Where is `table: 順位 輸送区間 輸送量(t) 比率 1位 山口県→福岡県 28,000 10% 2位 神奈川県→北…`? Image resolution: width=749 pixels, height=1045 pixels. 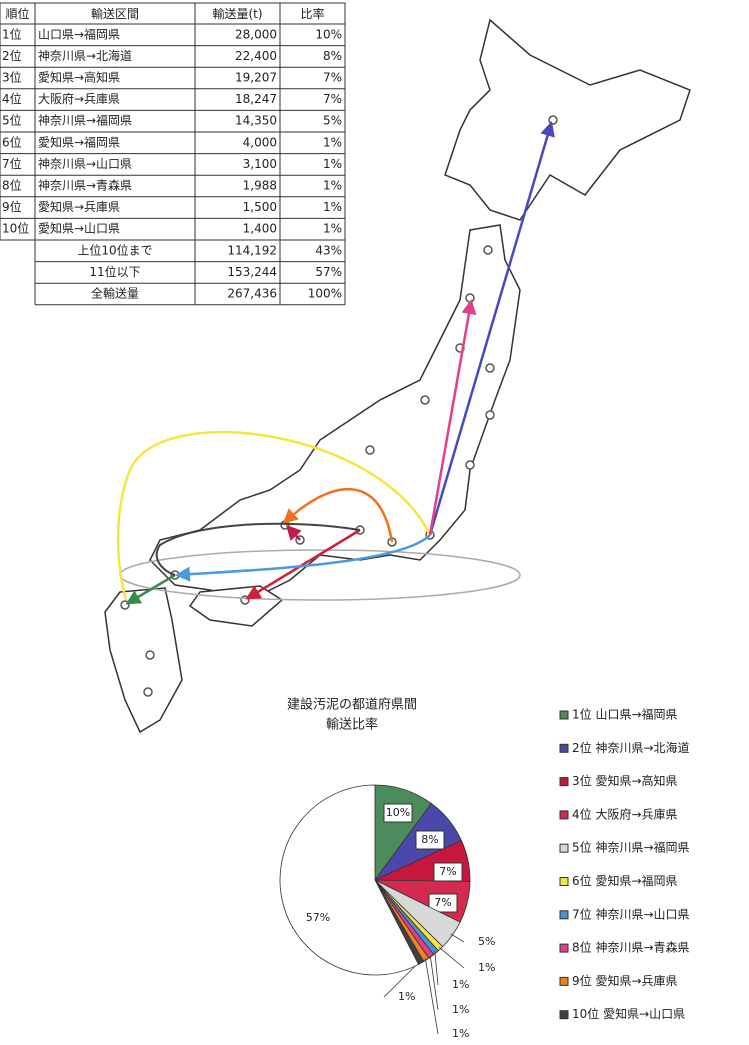
table: 順位 輸送区間 輸送量(t) 比率 1位 山口県→福岡県 28,000 10% 2位 神奈川県→北… is located at coordinates (173, 154).